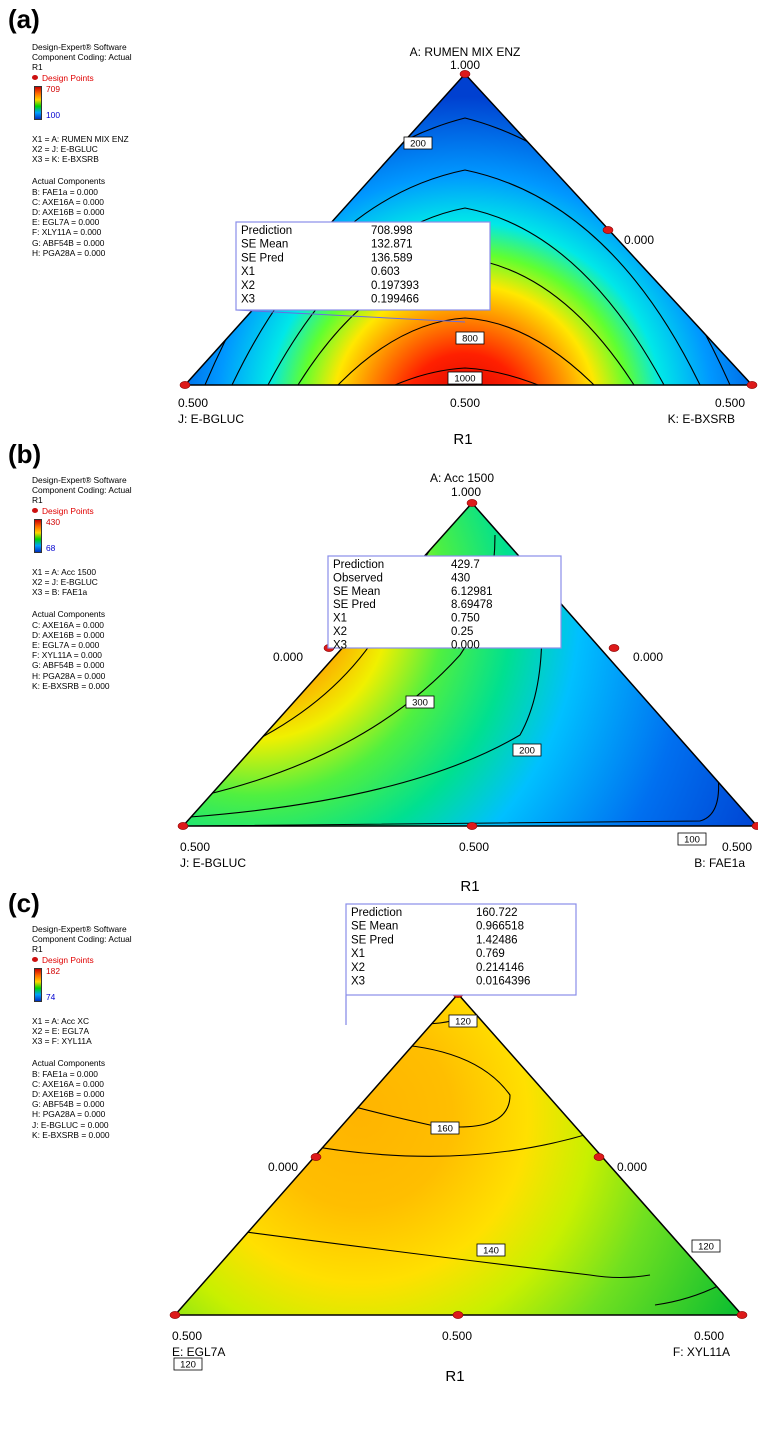 This screenshot has width=758, height=1430. Describe the element at coordinates (730, 403) in the screenshot. I see `vertex-right-value: 0.500` at that location.